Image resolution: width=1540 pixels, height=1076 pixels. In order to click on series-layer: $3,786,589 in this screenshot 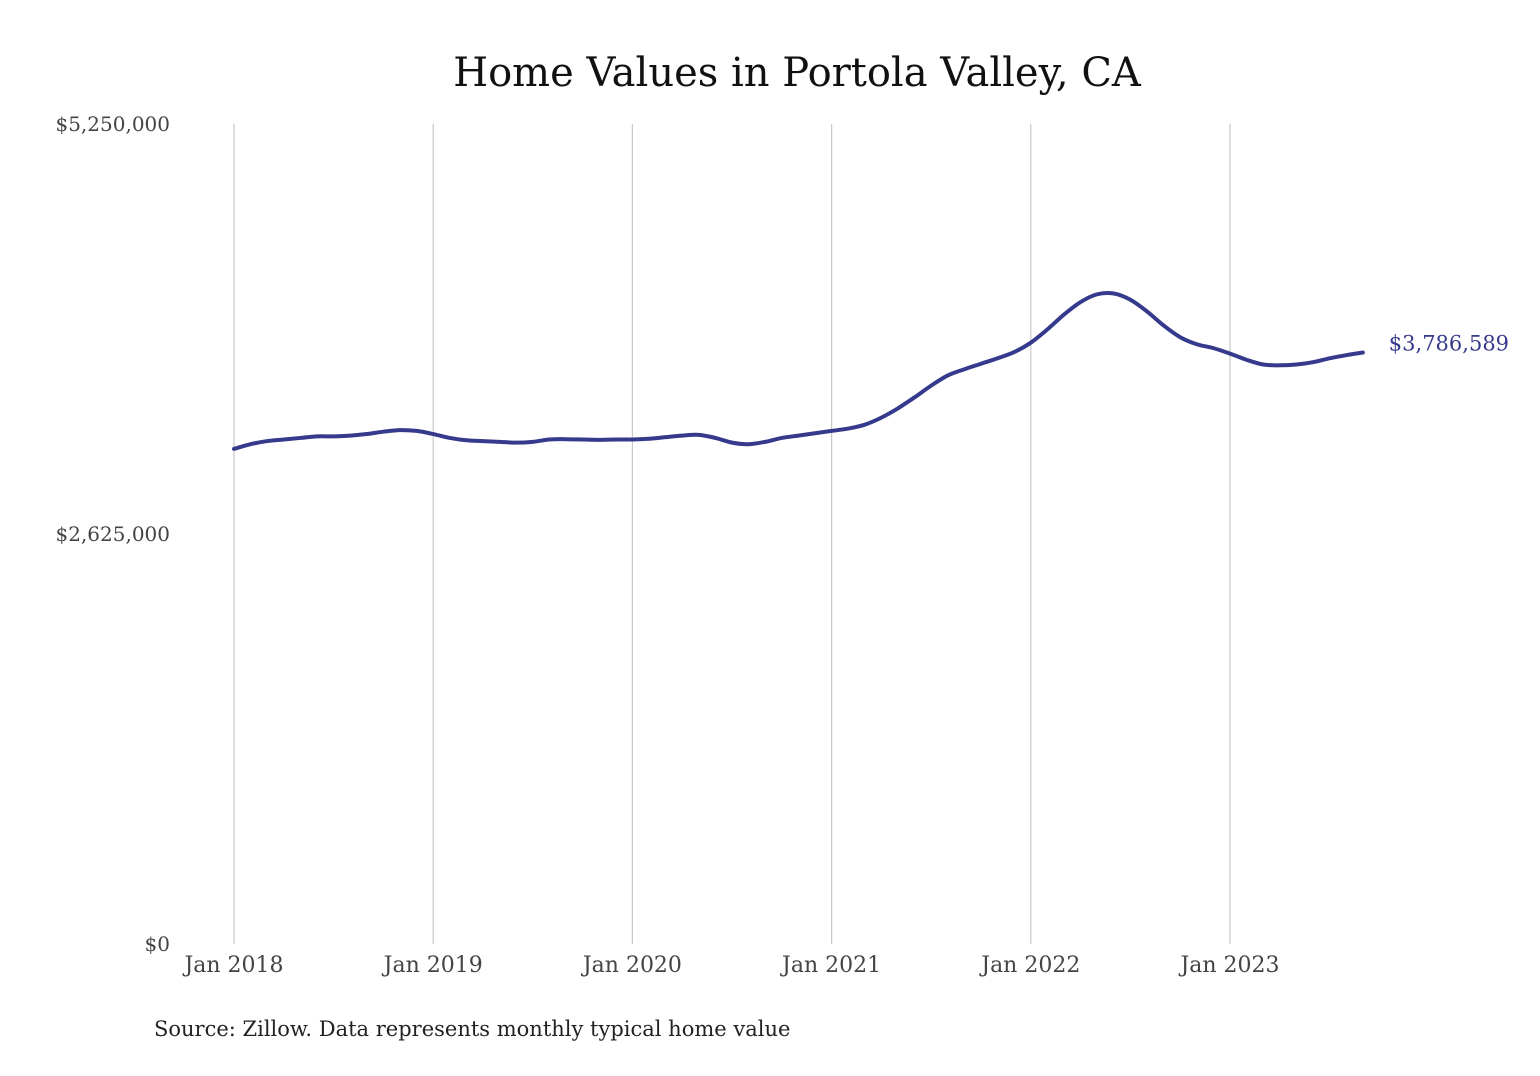, I will do `click(870, 370)`.